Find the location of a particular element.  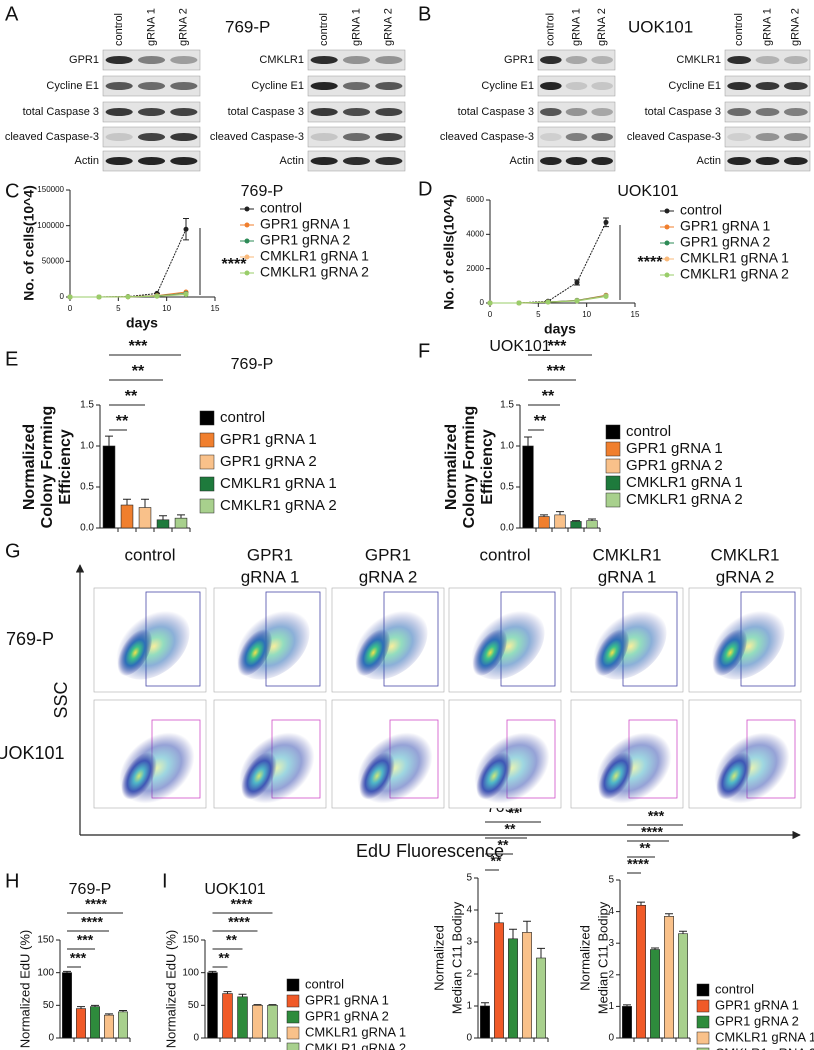

y-tick-label: 1.5 is located at coordinates (507, 405).